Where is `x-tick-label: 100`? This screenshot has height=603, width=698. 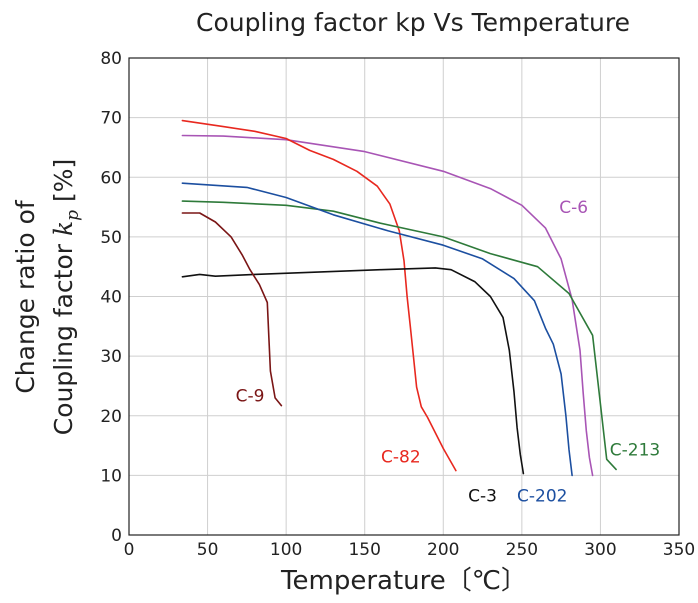 x-tick-label: 100 is located at coordinates (286, 550).